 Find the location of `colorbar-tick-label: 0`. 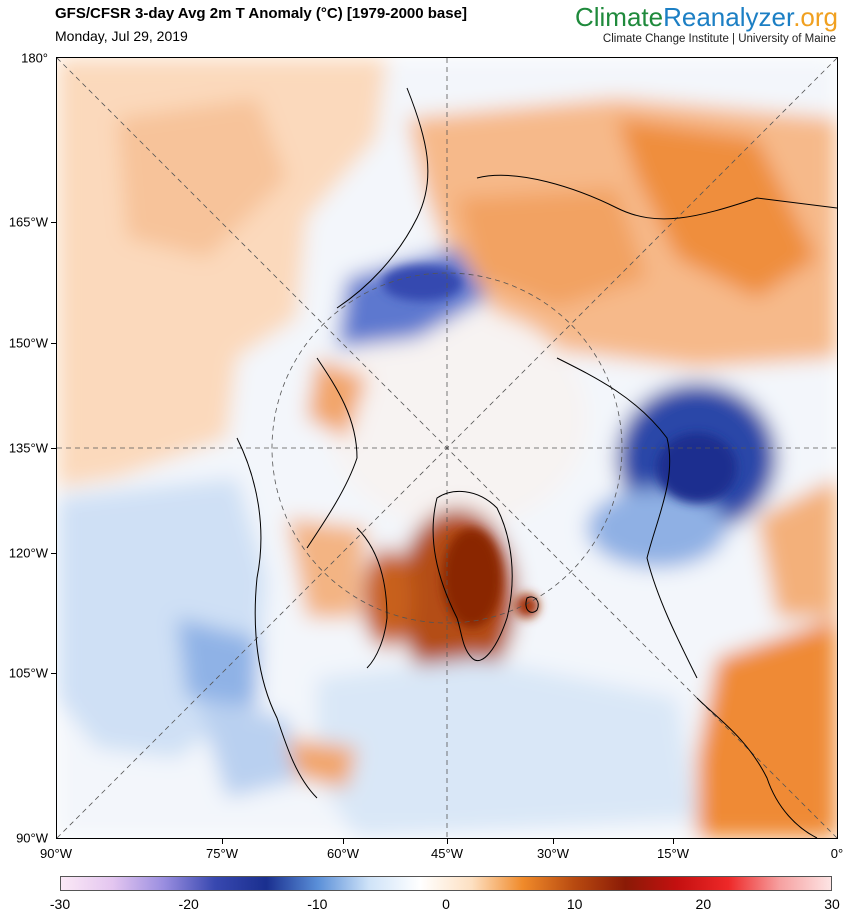

colorbar-tick-label: 0 is located at coordinates (446, 904).